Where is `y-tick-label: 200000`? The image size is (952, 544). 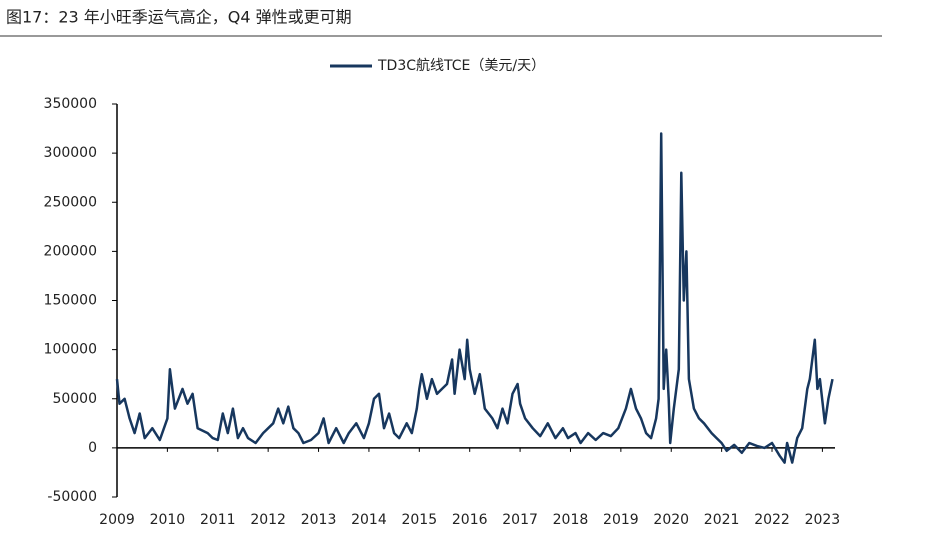 y-tick-label: 200000 is located at coordinates (70, 251).